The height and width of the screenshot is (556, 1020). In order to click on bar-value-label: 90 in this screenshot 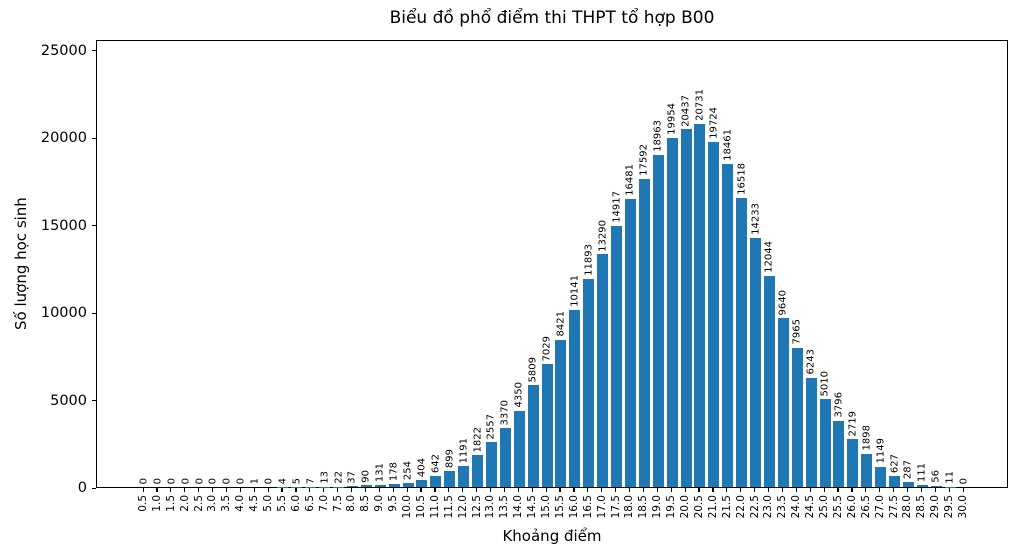, I will do `click(366, 476)`.